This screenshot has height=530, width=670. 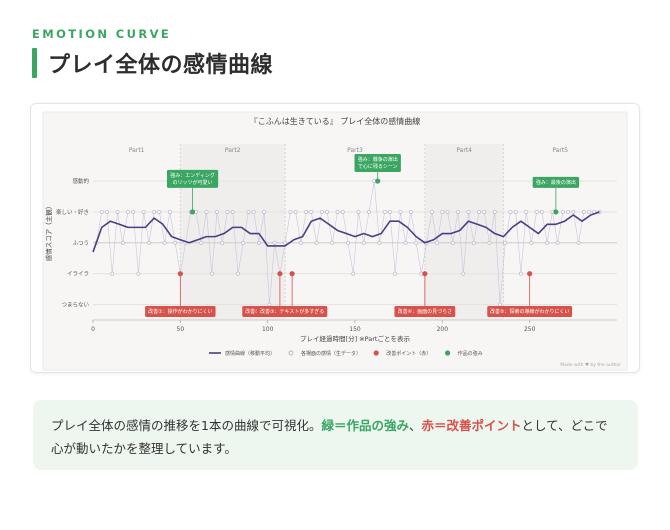 I want to click on issue-label: 改善⑤：探索の導線がわかりにくい, so click(x=529, y=311).